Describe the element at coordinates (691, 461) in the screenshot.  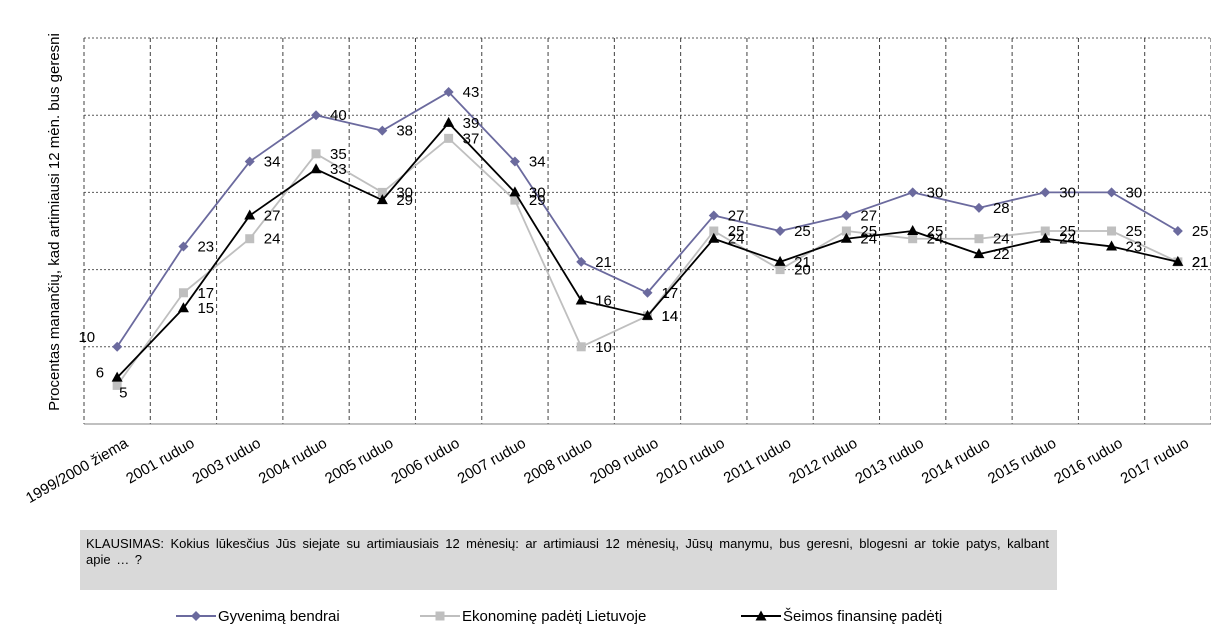
I see `x-tick-label: 2010 ruduo` at that location.